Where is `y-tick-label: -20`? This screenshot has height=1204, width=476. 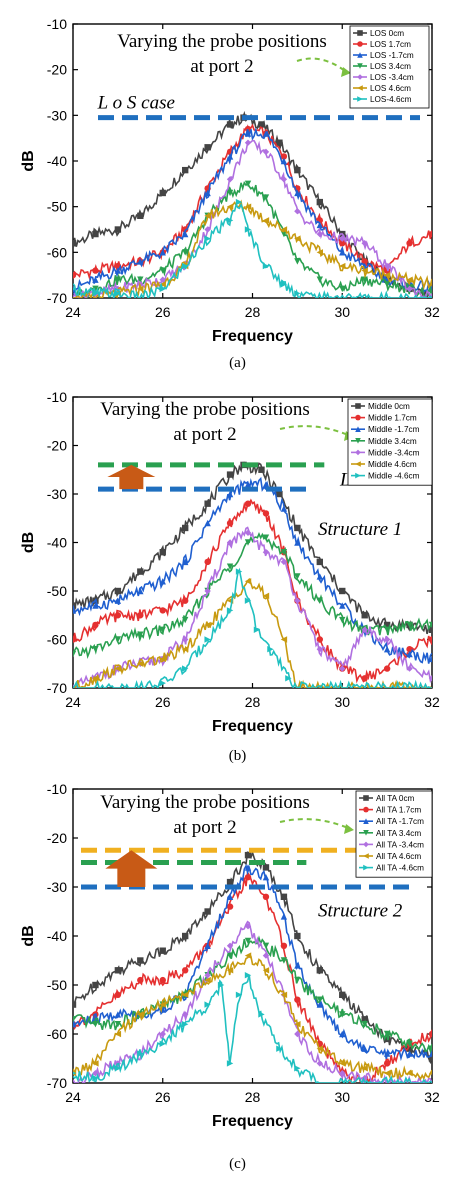 y-tick-label: -20 is located at coordinates (57, 838).